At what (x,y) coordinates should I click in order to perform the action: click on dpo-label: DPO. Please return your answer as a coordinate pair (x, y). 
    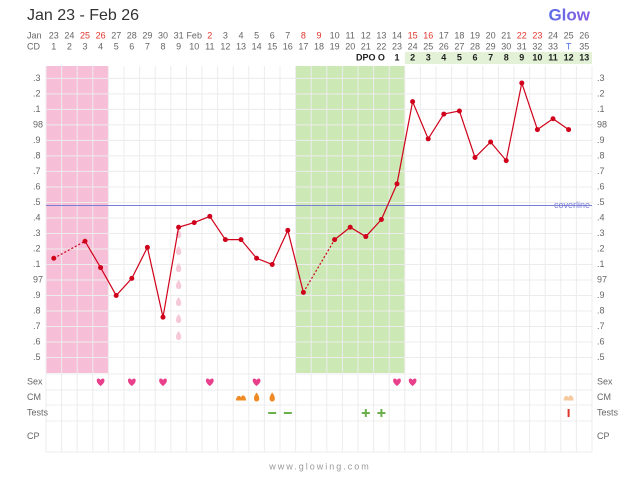
    Looking at the image, I should click on (366, 57).